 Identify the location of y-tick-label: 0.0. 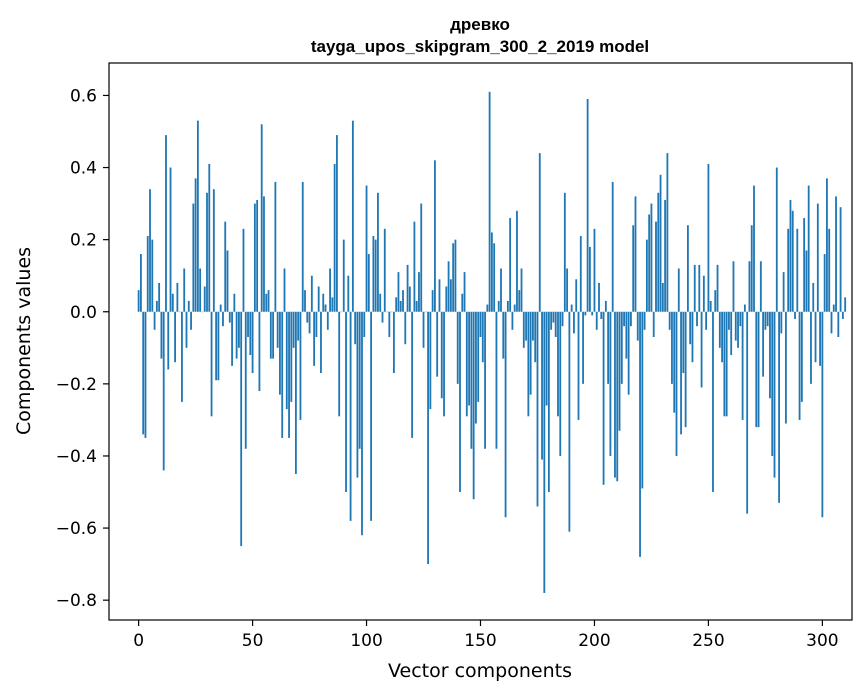
(83, 313).